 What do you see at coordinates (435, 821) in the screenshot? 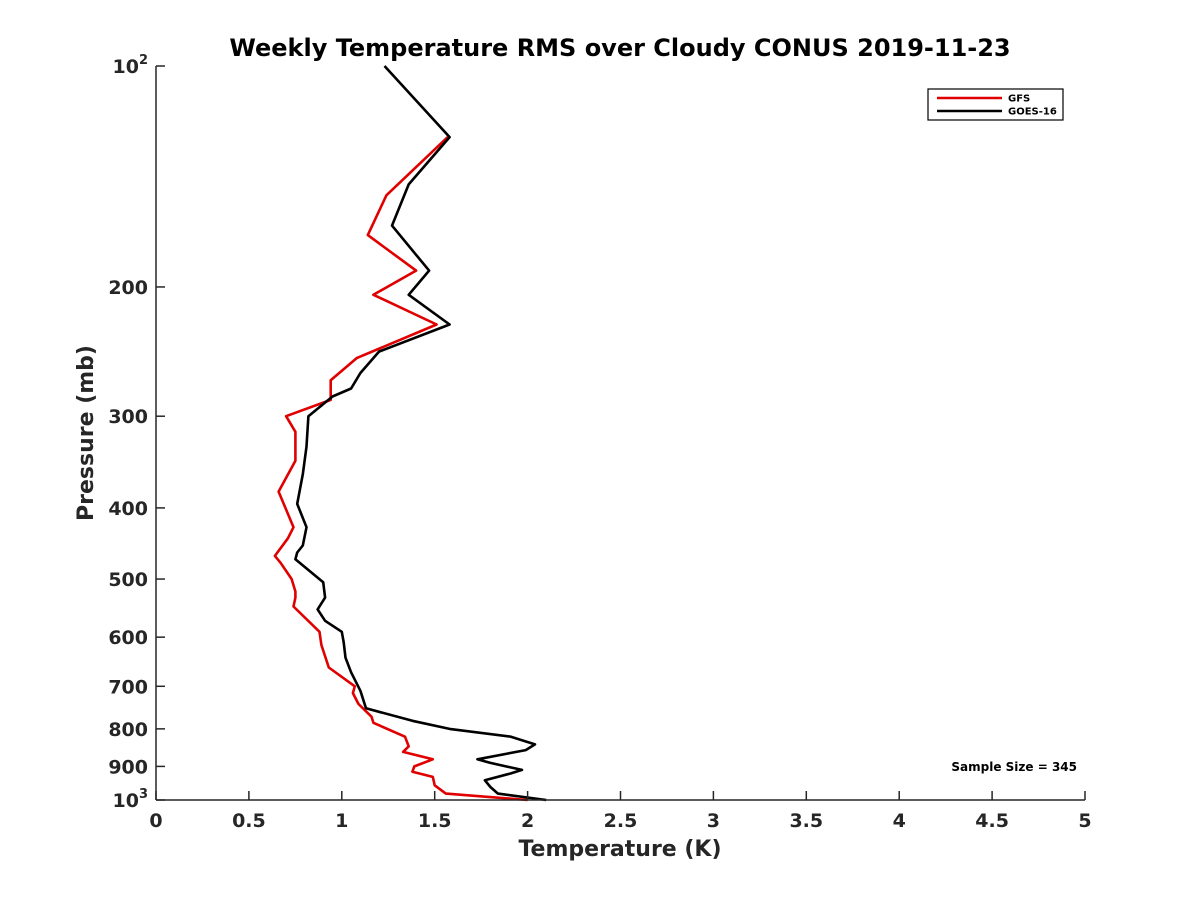
I see `x-tick-label: 1.5` at bounding box center [435, 821].